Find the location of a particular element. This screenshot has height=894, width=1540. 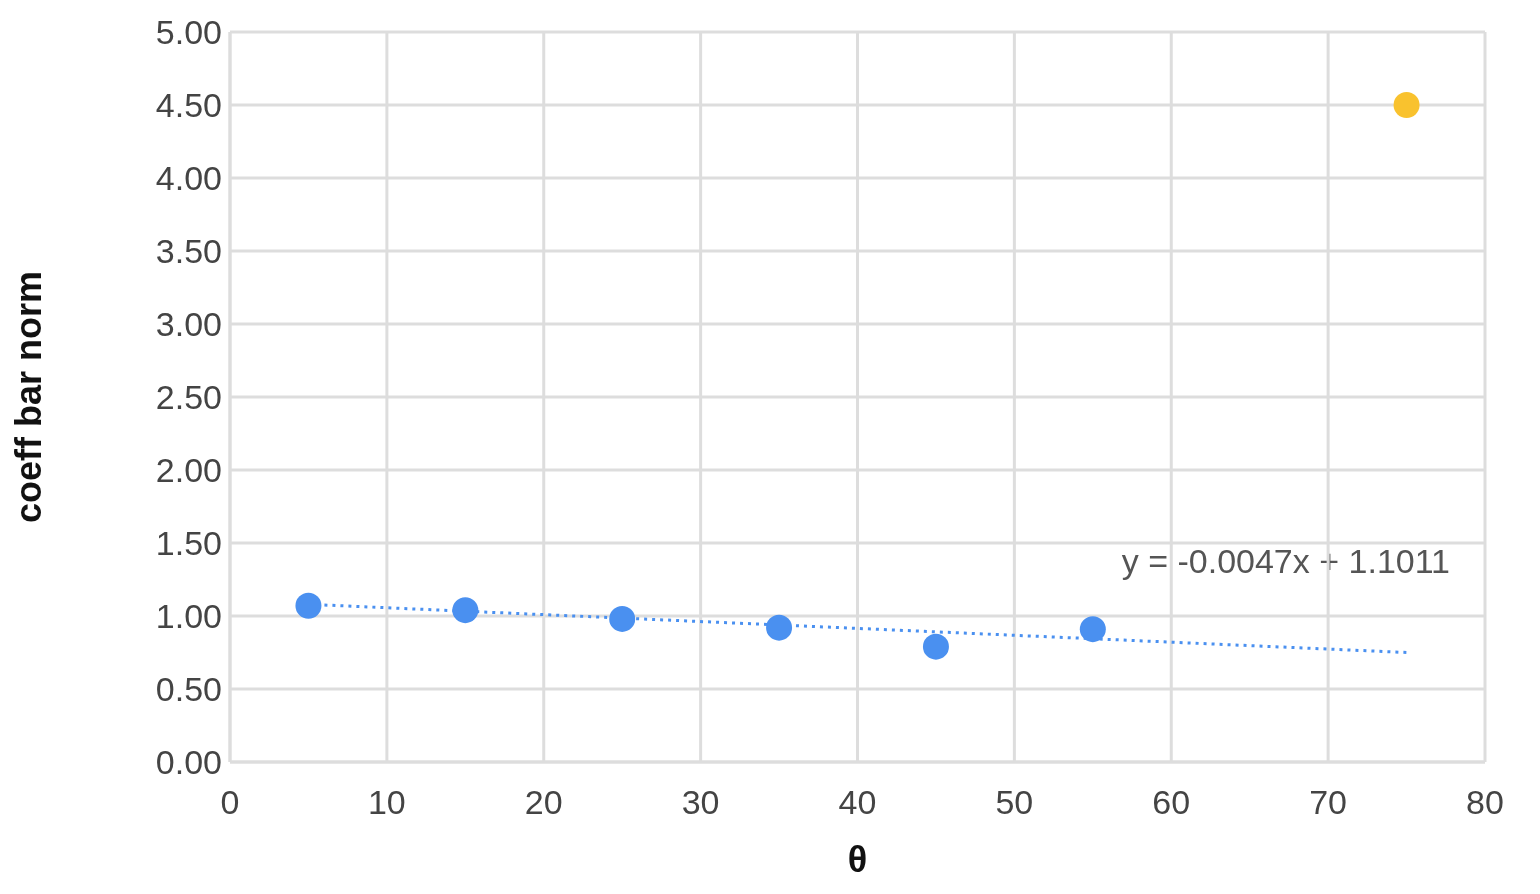

y-axis-title: coeff bar norm is located at coordinates (28, 397).